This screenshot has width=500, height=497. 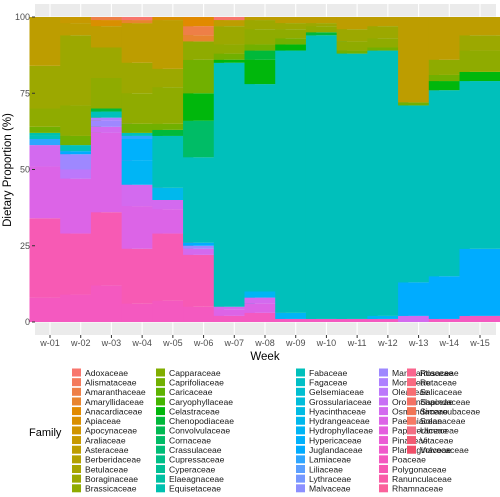 I want to click on legend-label: Malvaceae, so click(x=330, y=489).